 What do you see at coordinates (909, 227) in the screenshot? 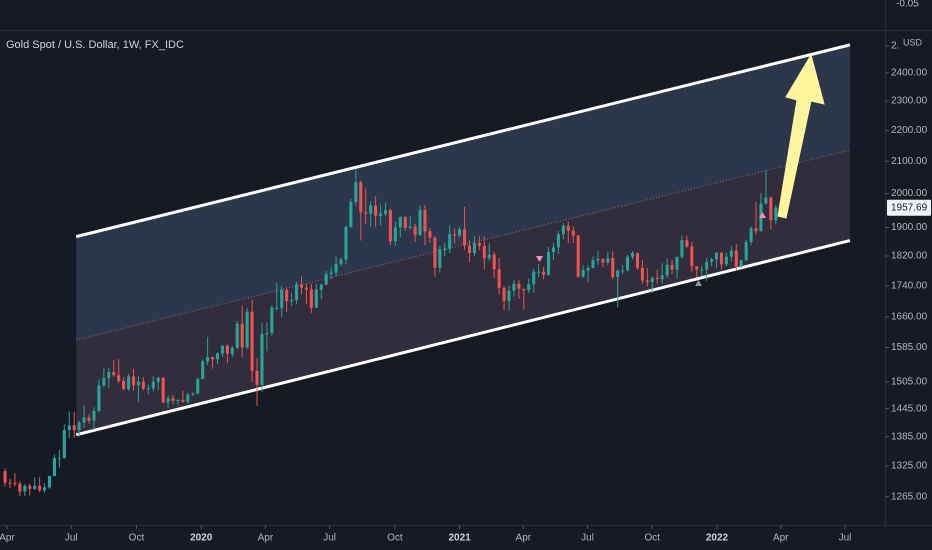
I see `y-tick-label: 1900.00` at bounding box center [909, 227].